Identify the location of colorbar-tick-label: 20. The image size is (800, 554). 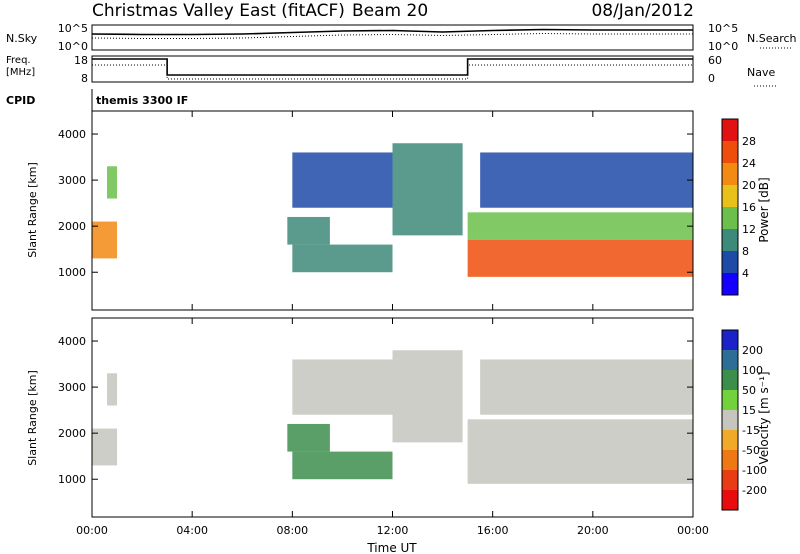
(749, 185).